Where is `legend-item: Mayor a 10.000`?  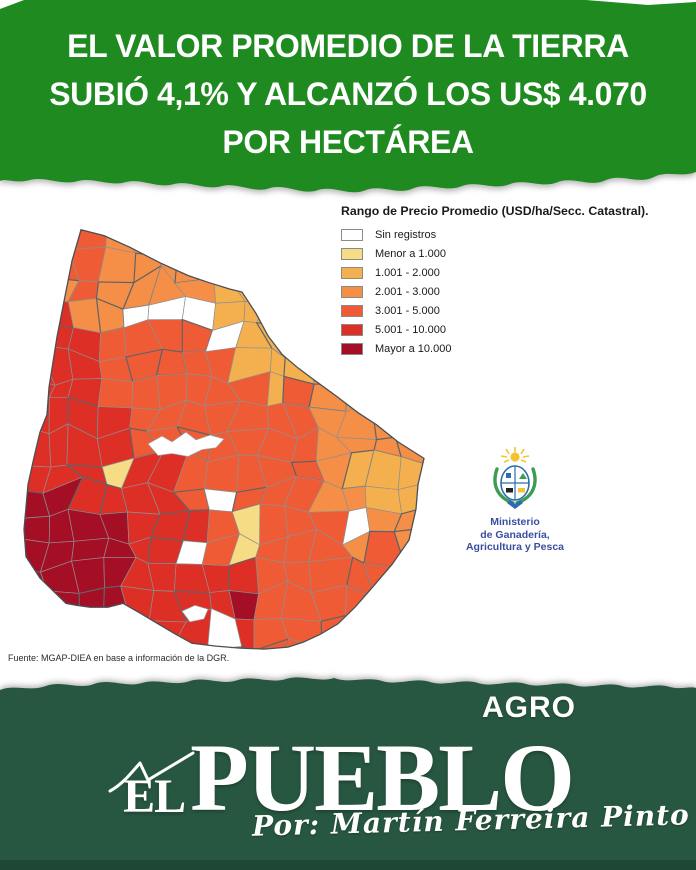
legend-item: Mayor a 10.000 is located at coordinates (517, 349).